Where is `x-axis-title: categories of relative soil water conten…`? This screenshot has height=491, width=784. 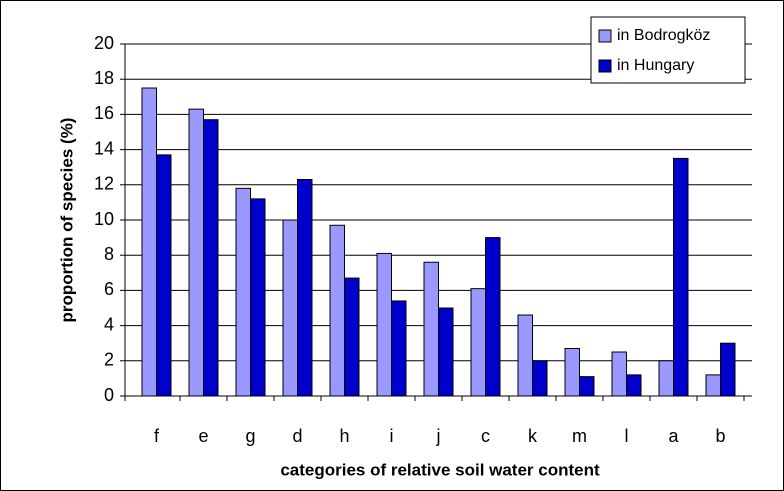
x-axis-title: categories of relative soil water conten… is located at coordinates (440, 469).